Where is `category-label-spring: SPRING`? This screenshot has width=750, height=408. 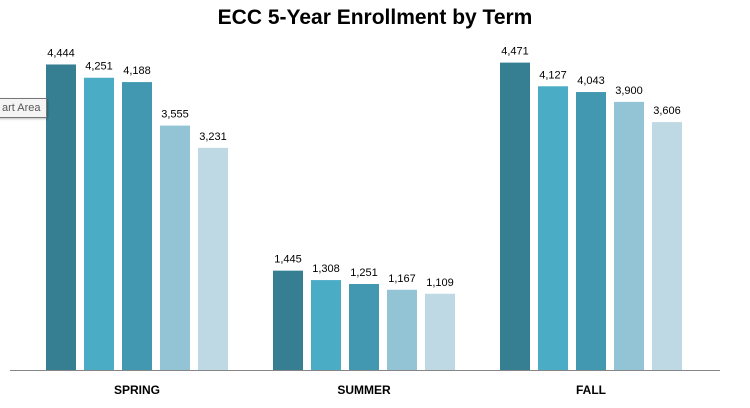 category-label-spring: SPRING is located at coordinates (137, 390).